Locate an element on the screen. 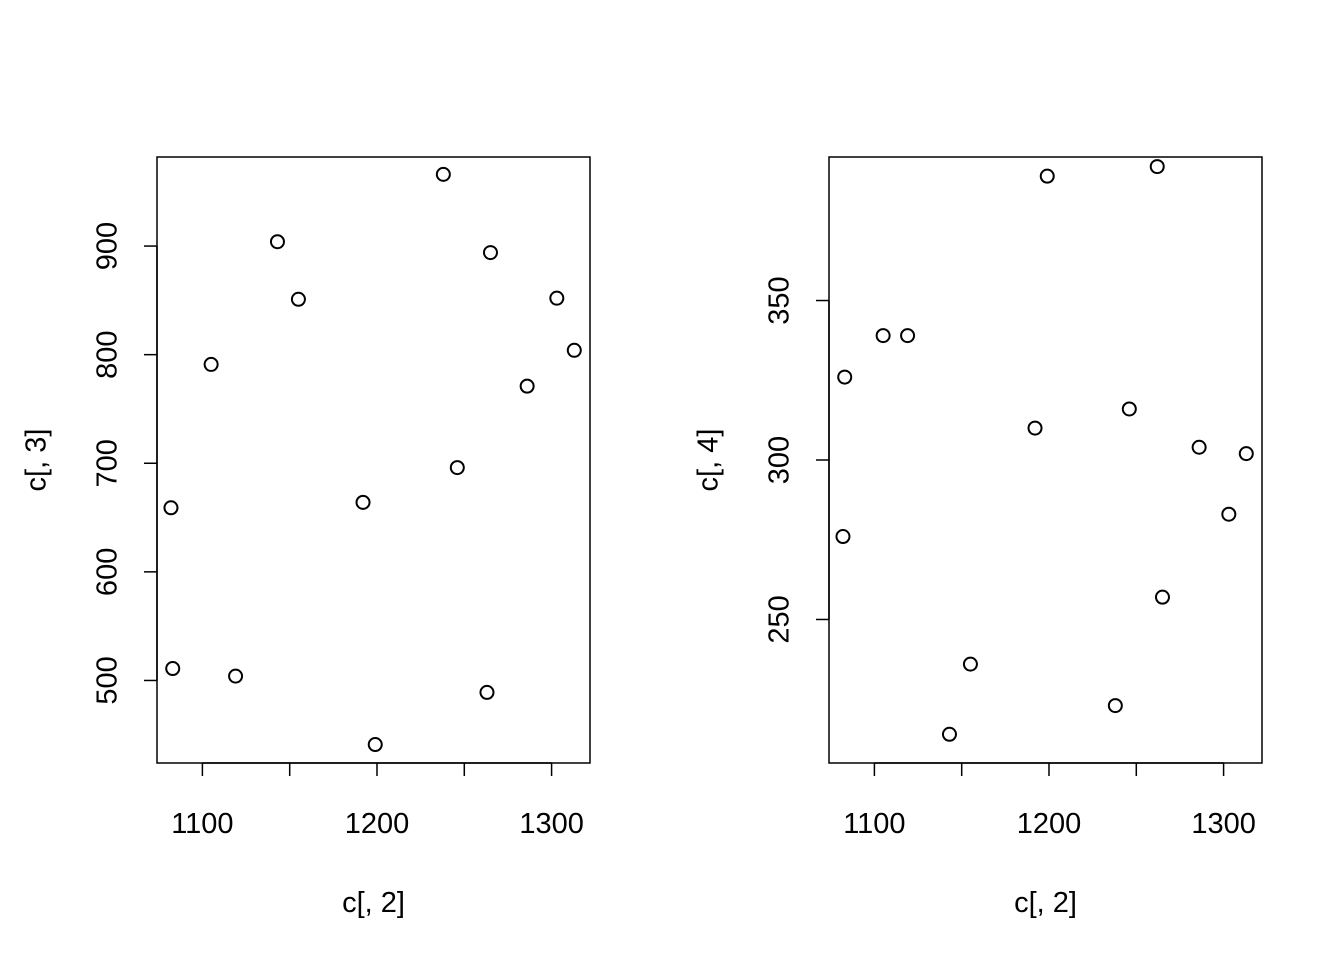  y-tick-label: 300 is located at coordinates (780, 460).